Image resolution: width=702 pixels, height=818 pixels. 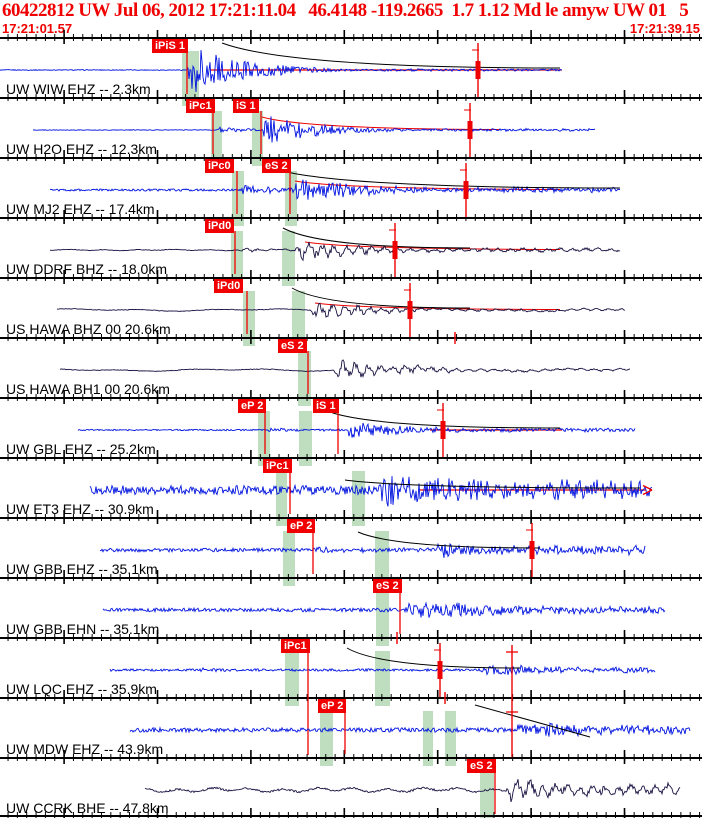 What do you see at coordinates (81, 689) in the screenshot?
I see `station-label: UW LQC EHZ -- 35.9km` at bounding box center [81, 689].